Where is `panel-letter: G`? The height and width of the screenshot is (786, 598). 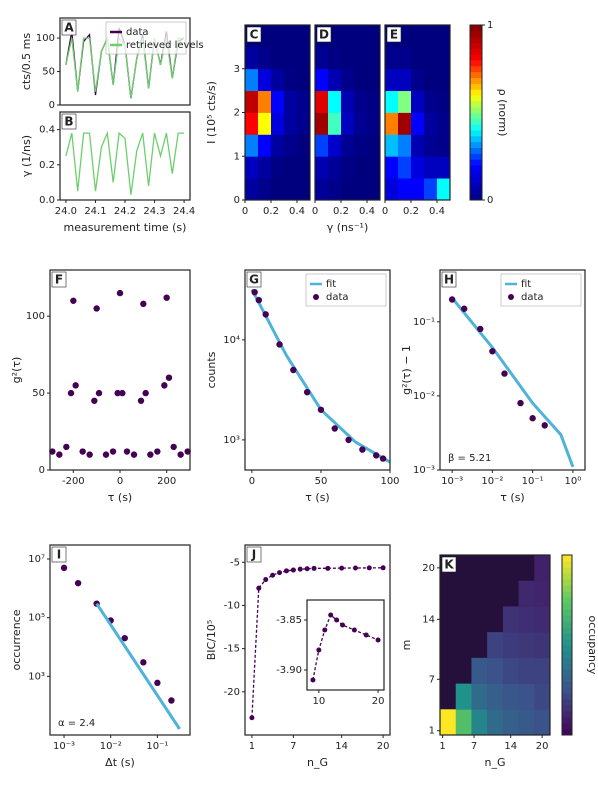
panel-letter: G is located at coordinates (254, 280).